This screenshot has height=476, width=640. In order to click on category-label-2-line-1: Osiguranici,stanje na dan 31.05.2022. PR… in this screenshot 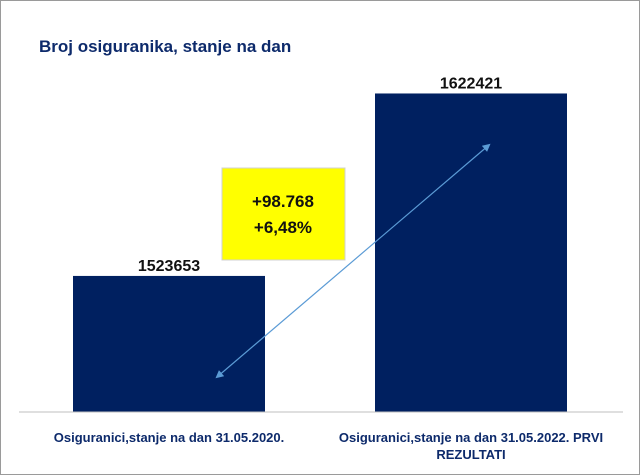, I will do `click(471, 437)`.